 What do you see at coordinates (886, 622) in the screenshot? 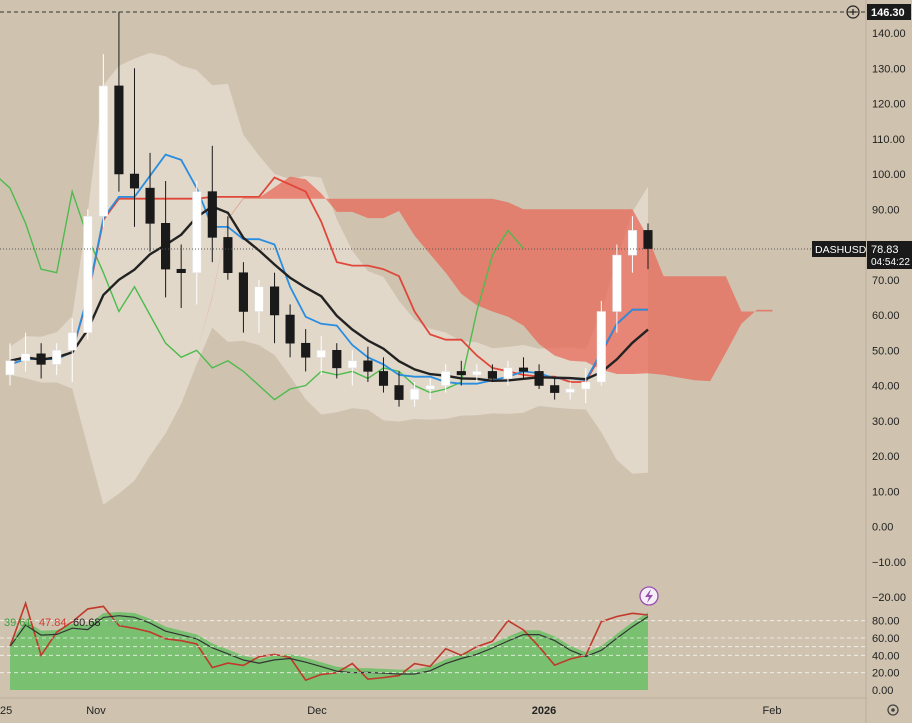
I see `oscillator-tick-label: 80.00` at bounding box center [886, 622].